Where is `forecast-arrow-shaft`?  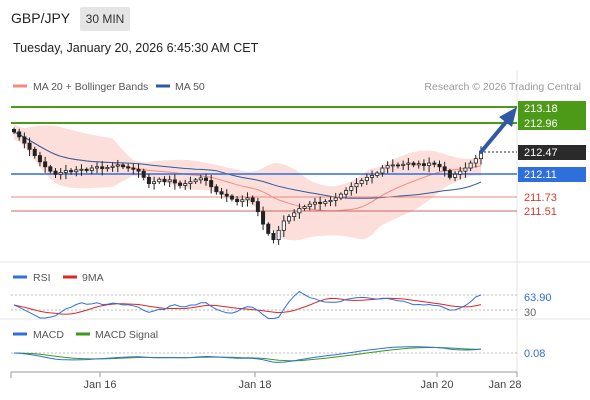
forecast-arrow-shaft is located at coordinates (493, 137).